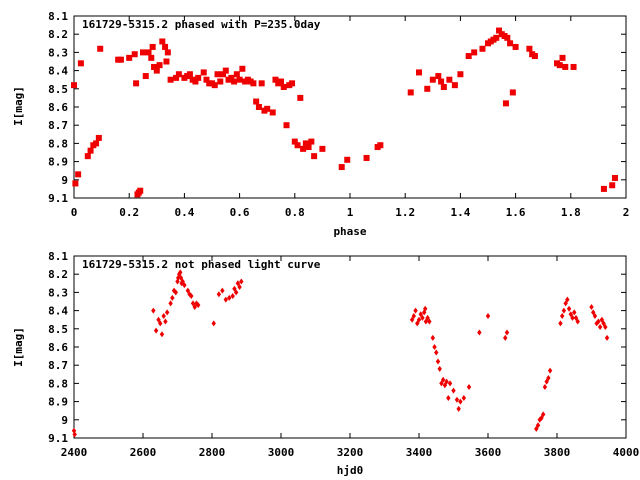  Describe the element at coordinates (201, 264) in the screenshot. I see `chart-title: 161729-5315.2 not phased light curve` at that location.